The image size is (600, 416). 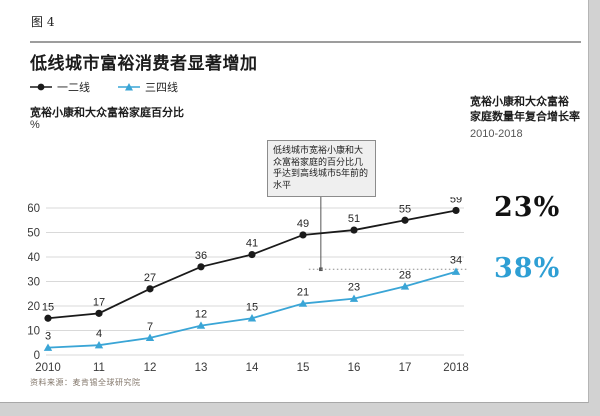 I want to click on source-note: 资料来源：麦肯锡全球研究院, so click(x=85, y=382).